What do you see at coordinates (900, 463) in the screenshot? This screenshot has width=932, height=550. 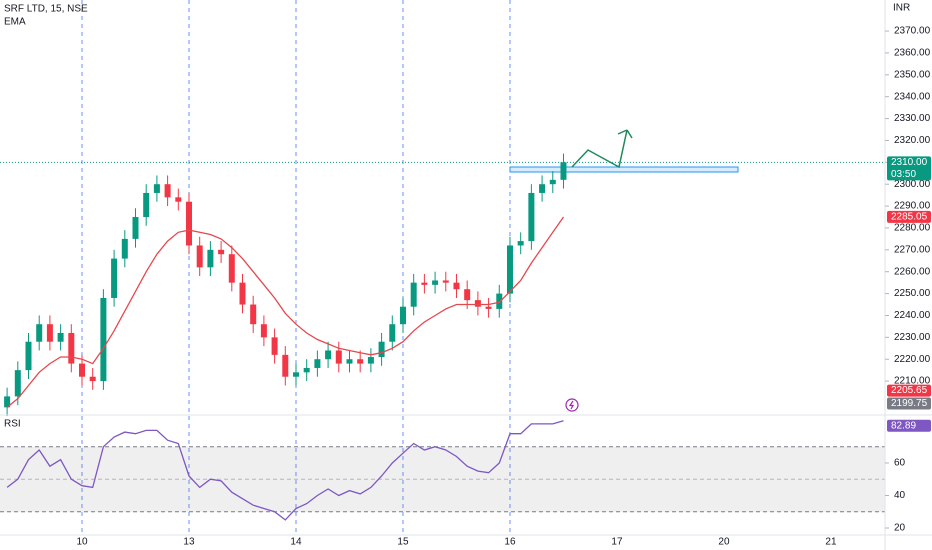 I see `rsi-y-tick-label: 60` at bounding box center [900, 463].